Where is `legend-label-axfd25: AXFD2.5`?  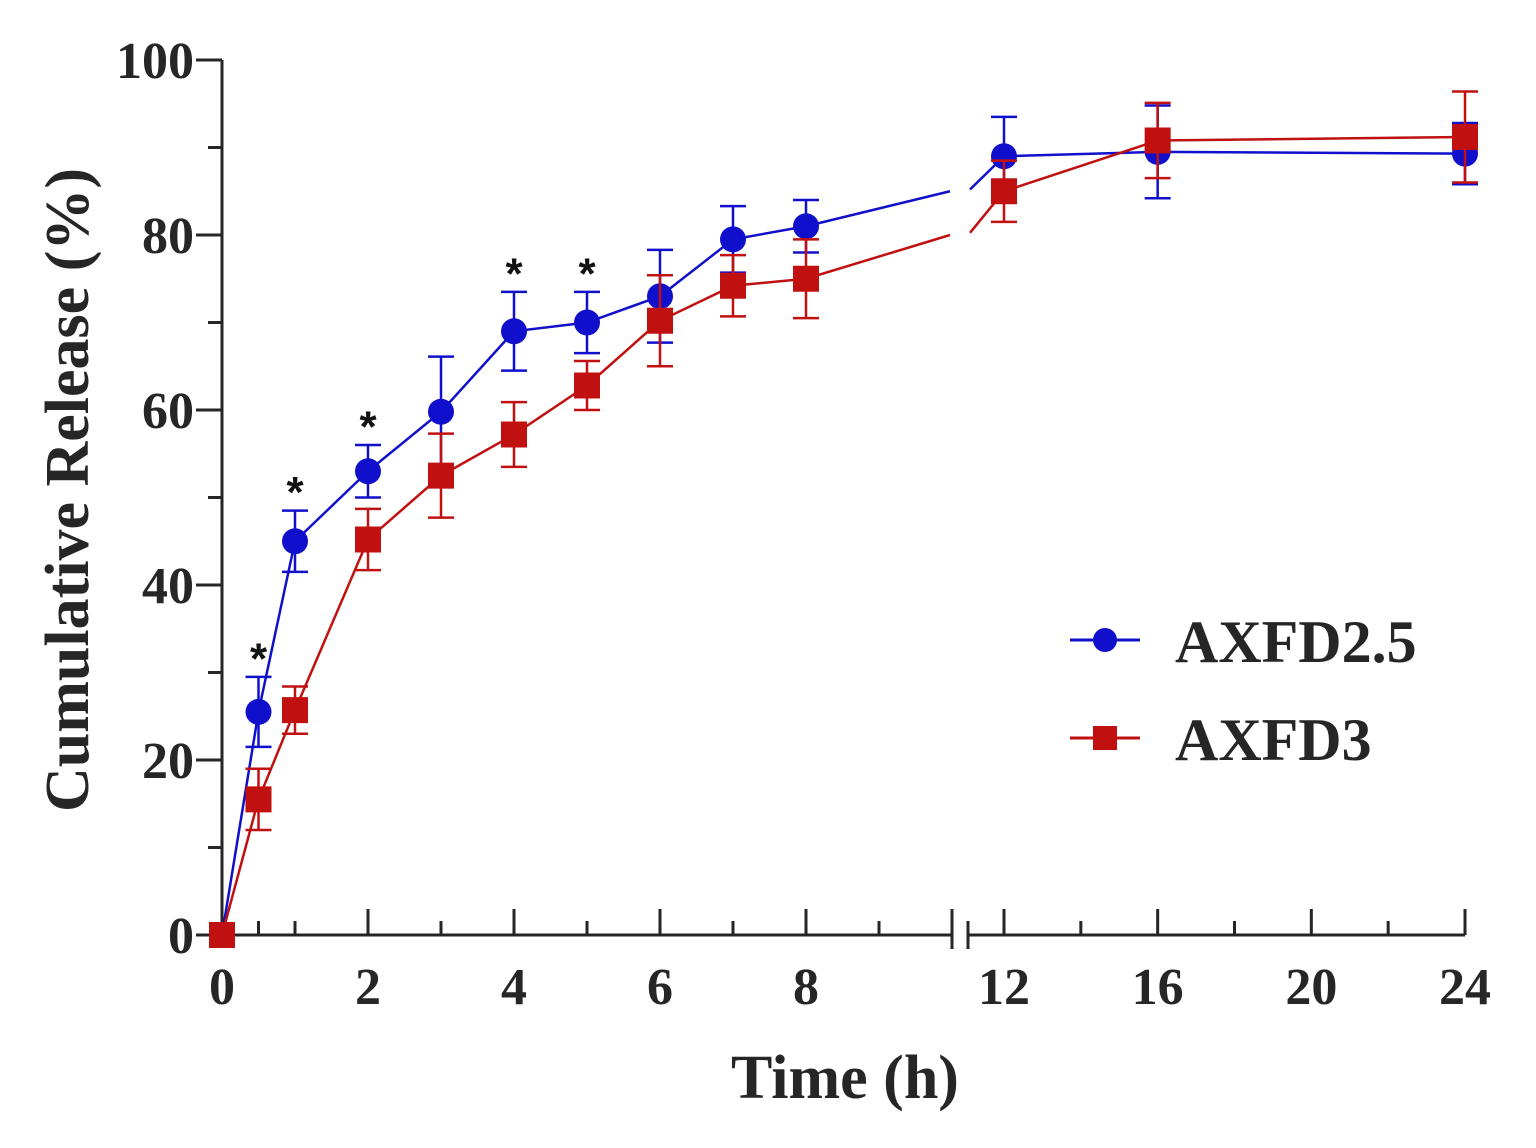
legend-label-axfd25: AXFD2.5 is located at coordinates (1296, 642).